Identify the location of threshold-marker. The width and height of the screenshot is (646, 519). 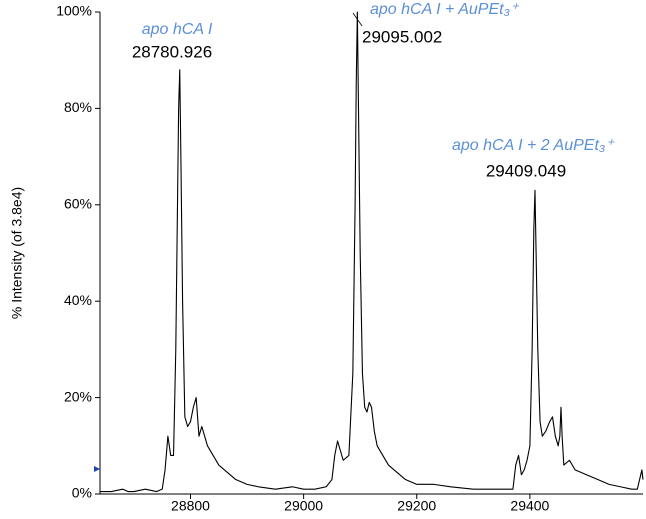
(97, 469).